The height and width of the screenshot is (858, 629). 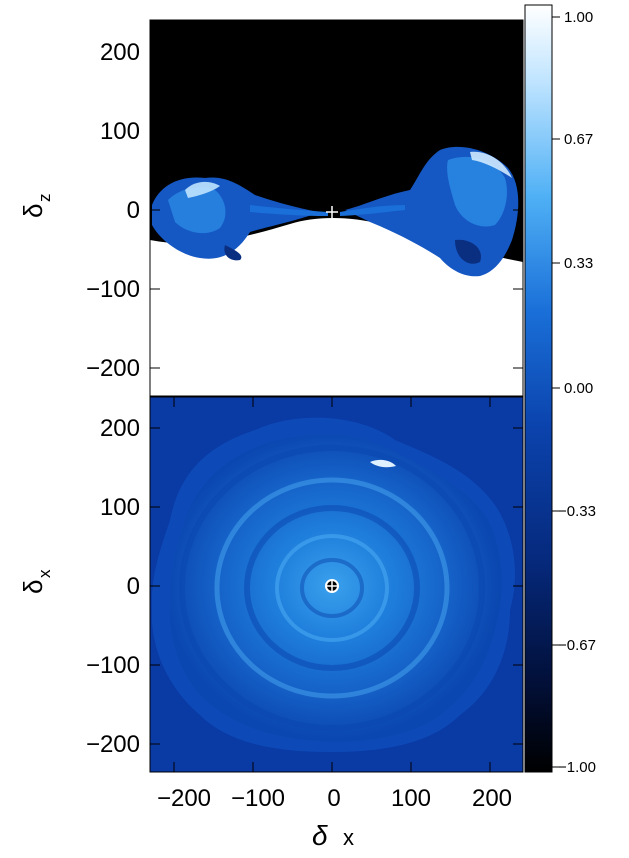 I want to click on top-ytick-label: −100, so click(x=113, y=289).